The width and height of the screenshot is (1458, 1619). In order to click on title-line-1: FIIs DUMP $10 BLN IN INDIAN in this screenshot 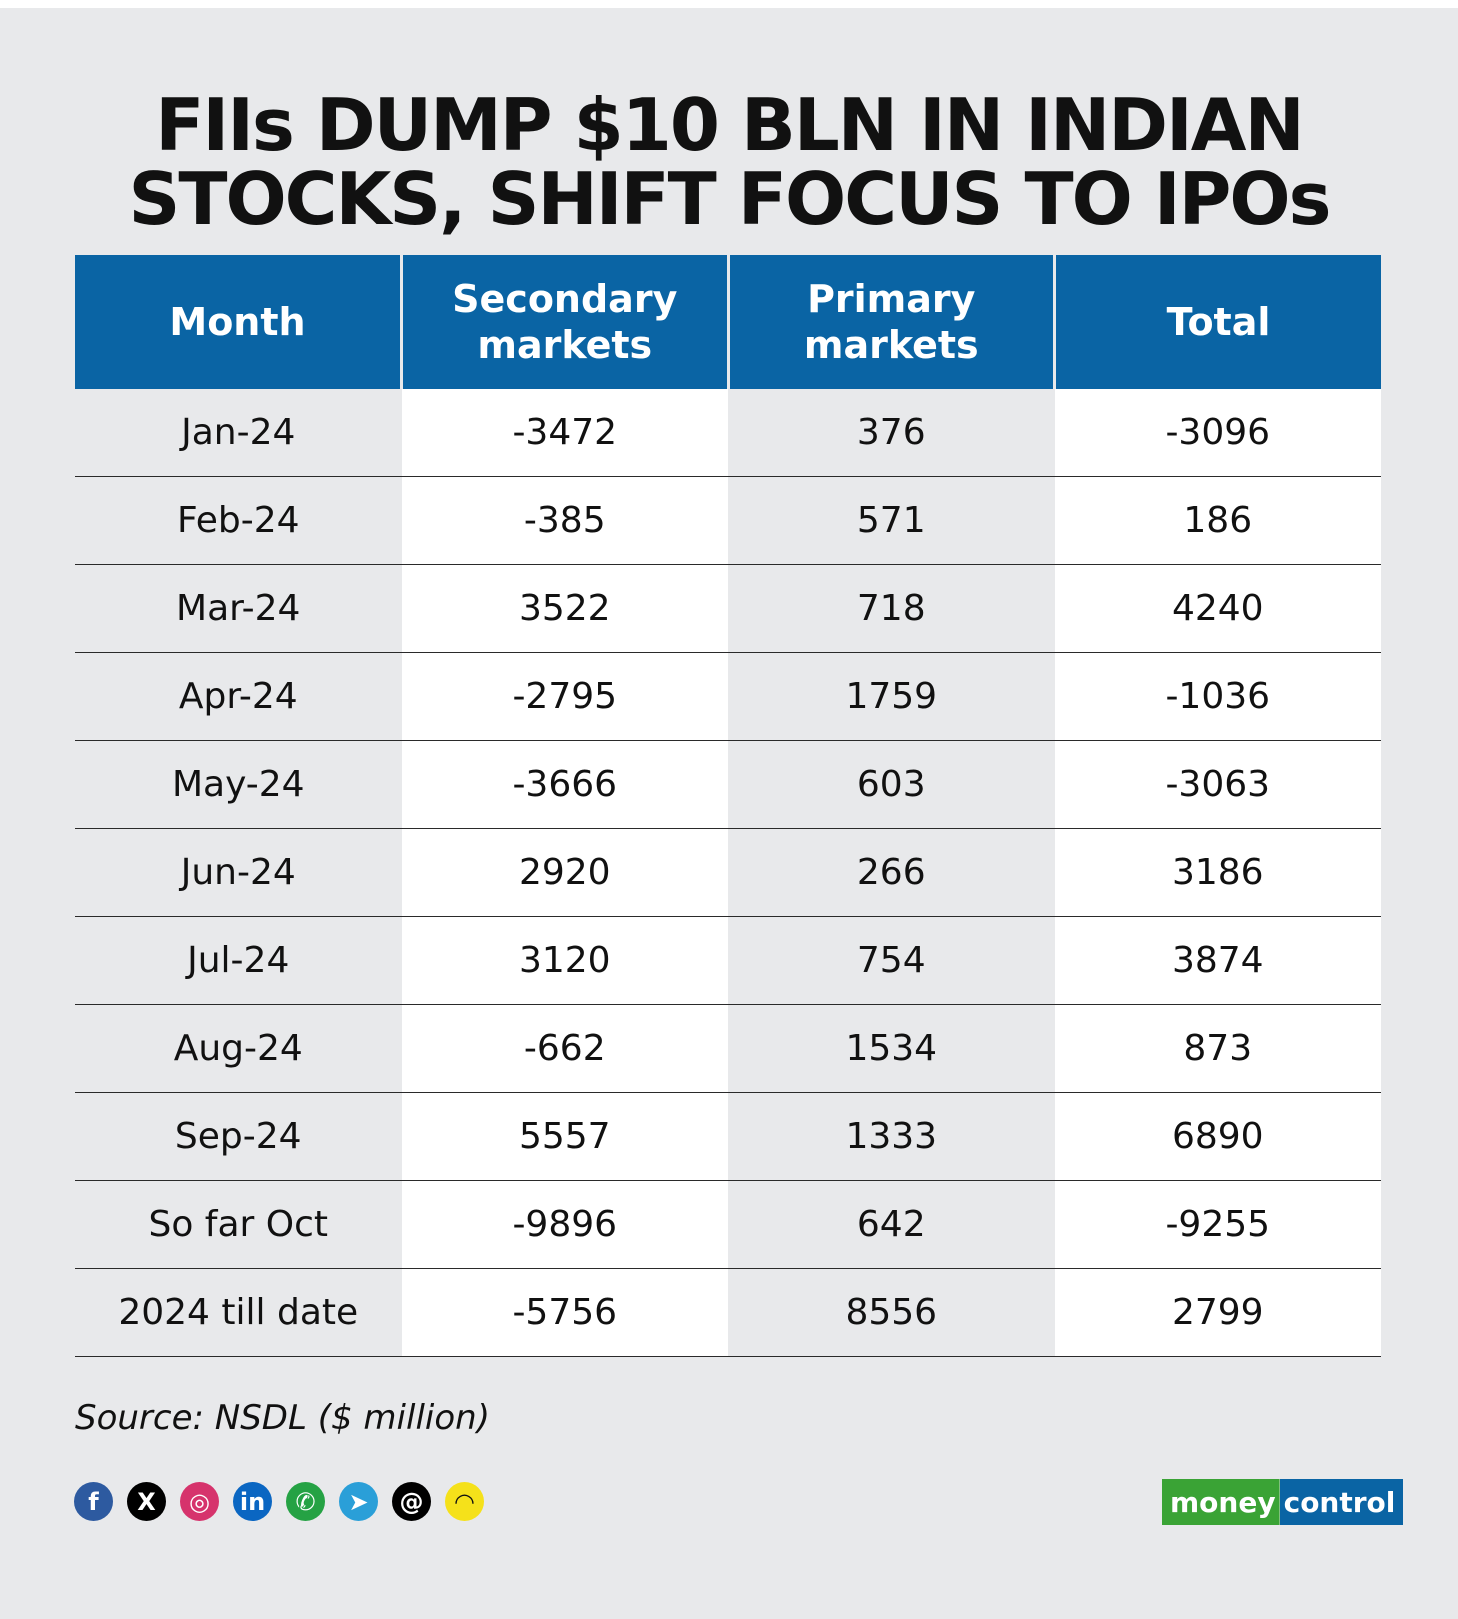, I will do `click(730, 125)`.